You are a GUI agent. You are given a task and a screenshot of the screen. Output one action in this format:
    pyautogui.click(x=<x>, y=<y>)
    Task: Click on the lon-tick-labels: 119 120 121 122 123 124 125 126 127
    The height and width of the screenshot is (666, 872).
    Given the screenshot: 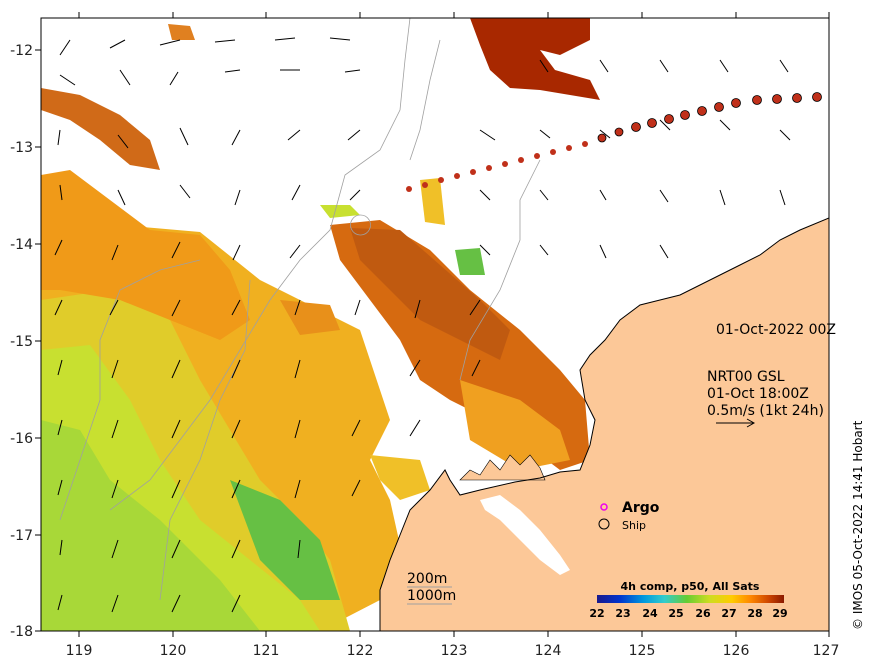 What is the action you would take?
    pyautogui.click(x=453, y=651)
    